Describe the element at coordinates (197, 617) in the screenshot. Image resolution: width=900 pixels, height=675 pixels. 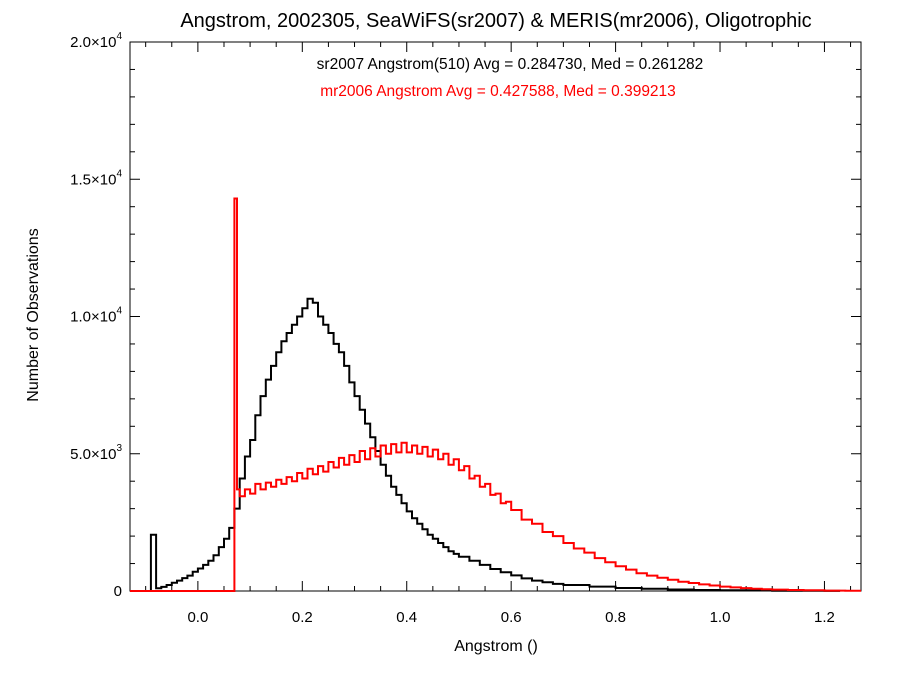
I see `x-tick-label: 0.0` at that location.